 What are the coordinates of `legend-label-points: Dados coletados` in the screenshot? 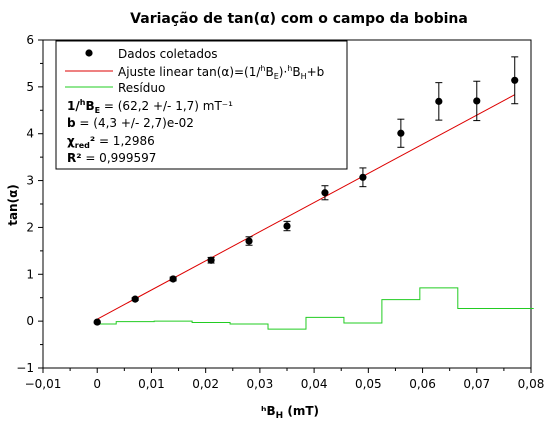 It's located at (168, 54).